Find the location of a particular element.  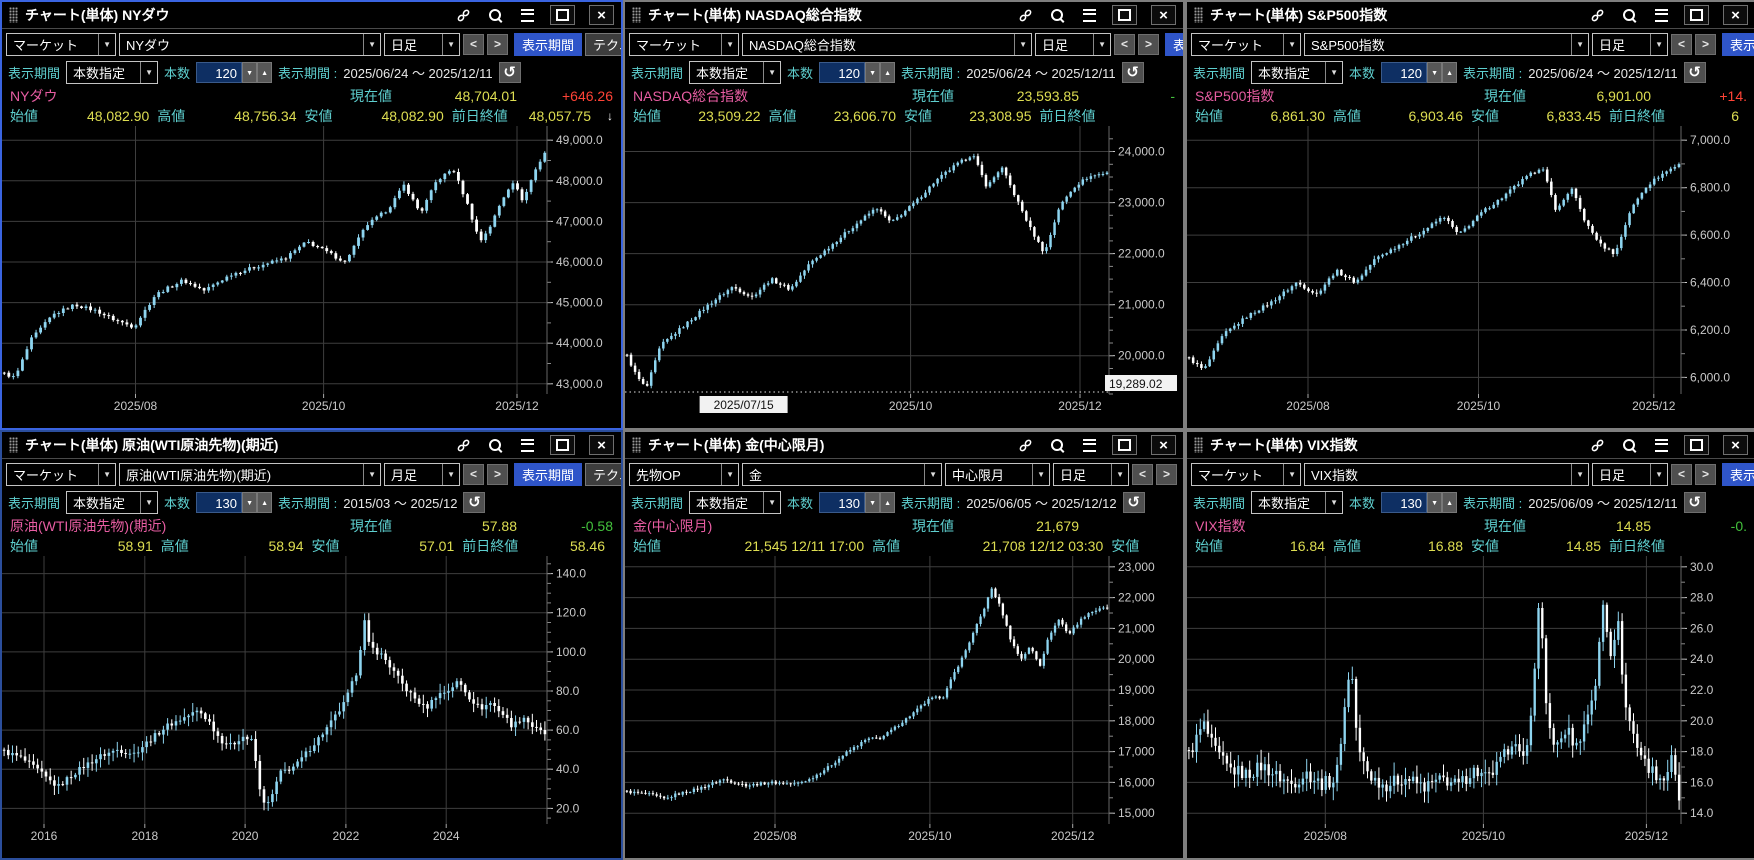

scroll-down-icon: ↓ is located at coordinates (610, 116).